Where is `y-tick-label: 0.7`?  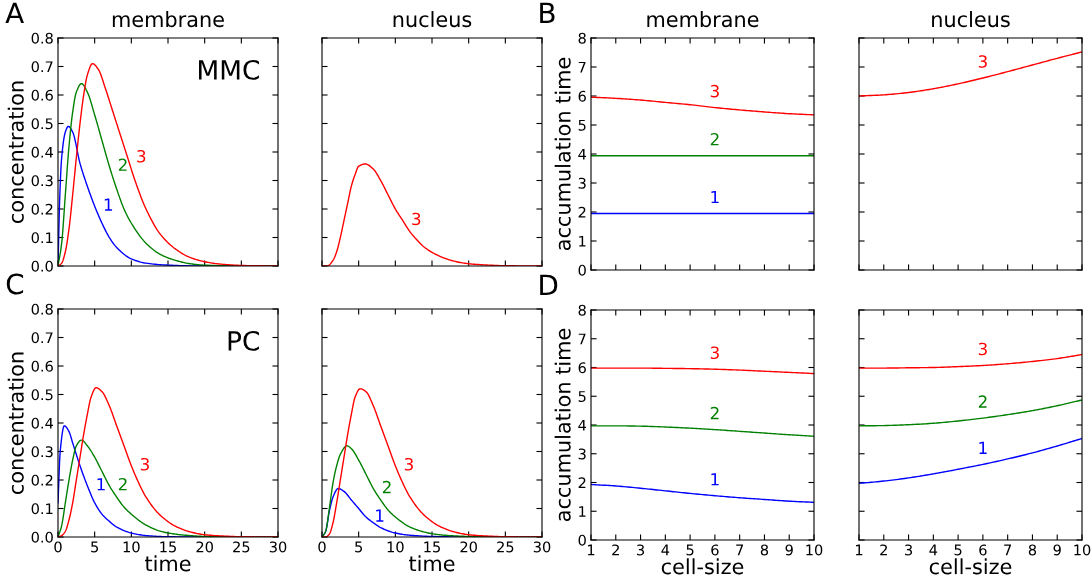
y-tick-label: 0.7 is located at coordinates (42, 67).